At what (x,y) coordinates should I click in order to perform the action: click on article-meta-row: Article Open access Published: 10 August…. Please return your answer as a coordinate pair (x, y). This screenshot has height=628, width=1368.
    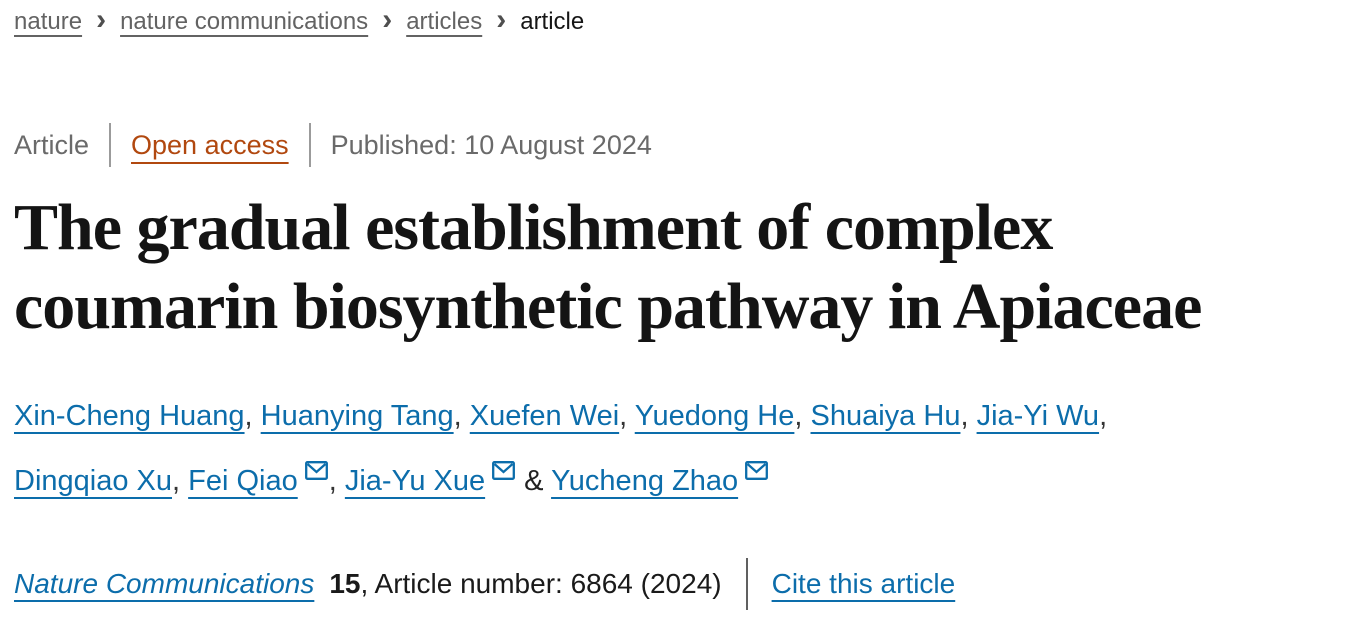
    Looking at the image, I should click on (684, 145).